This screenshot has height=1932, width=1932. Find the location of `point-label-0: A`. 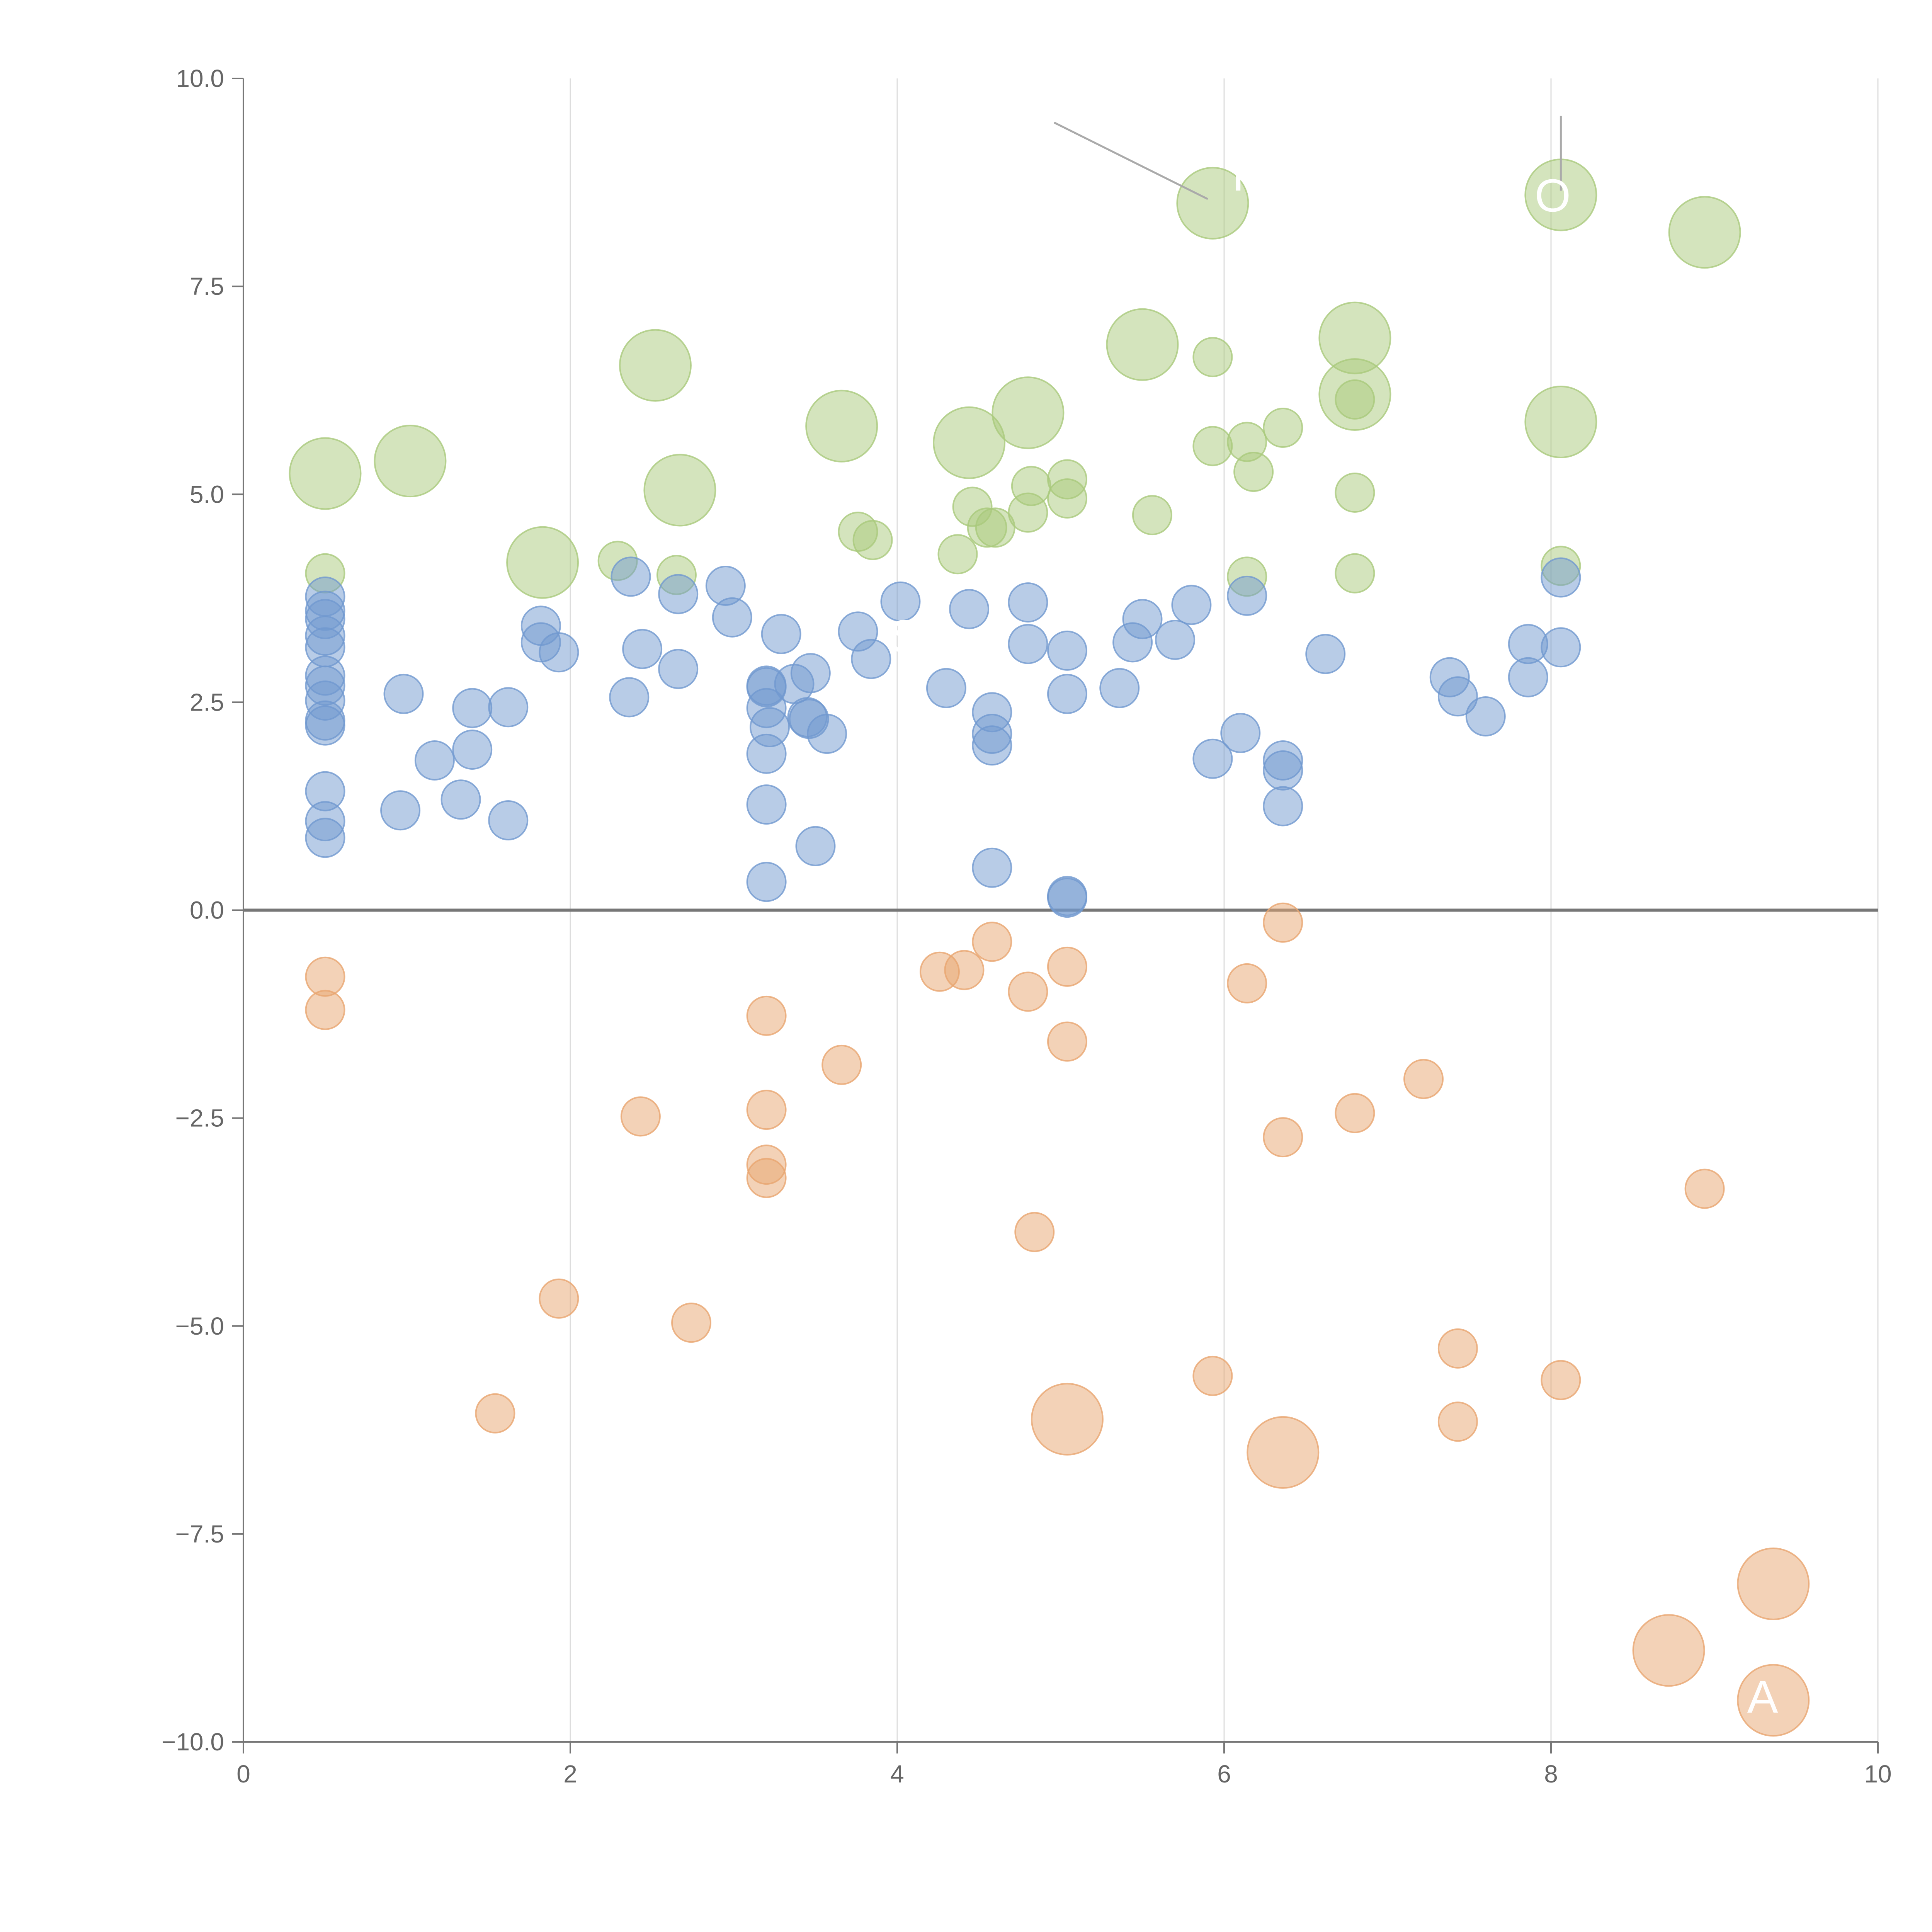

point-label-0: A is located at coordinates (1763, 1697).